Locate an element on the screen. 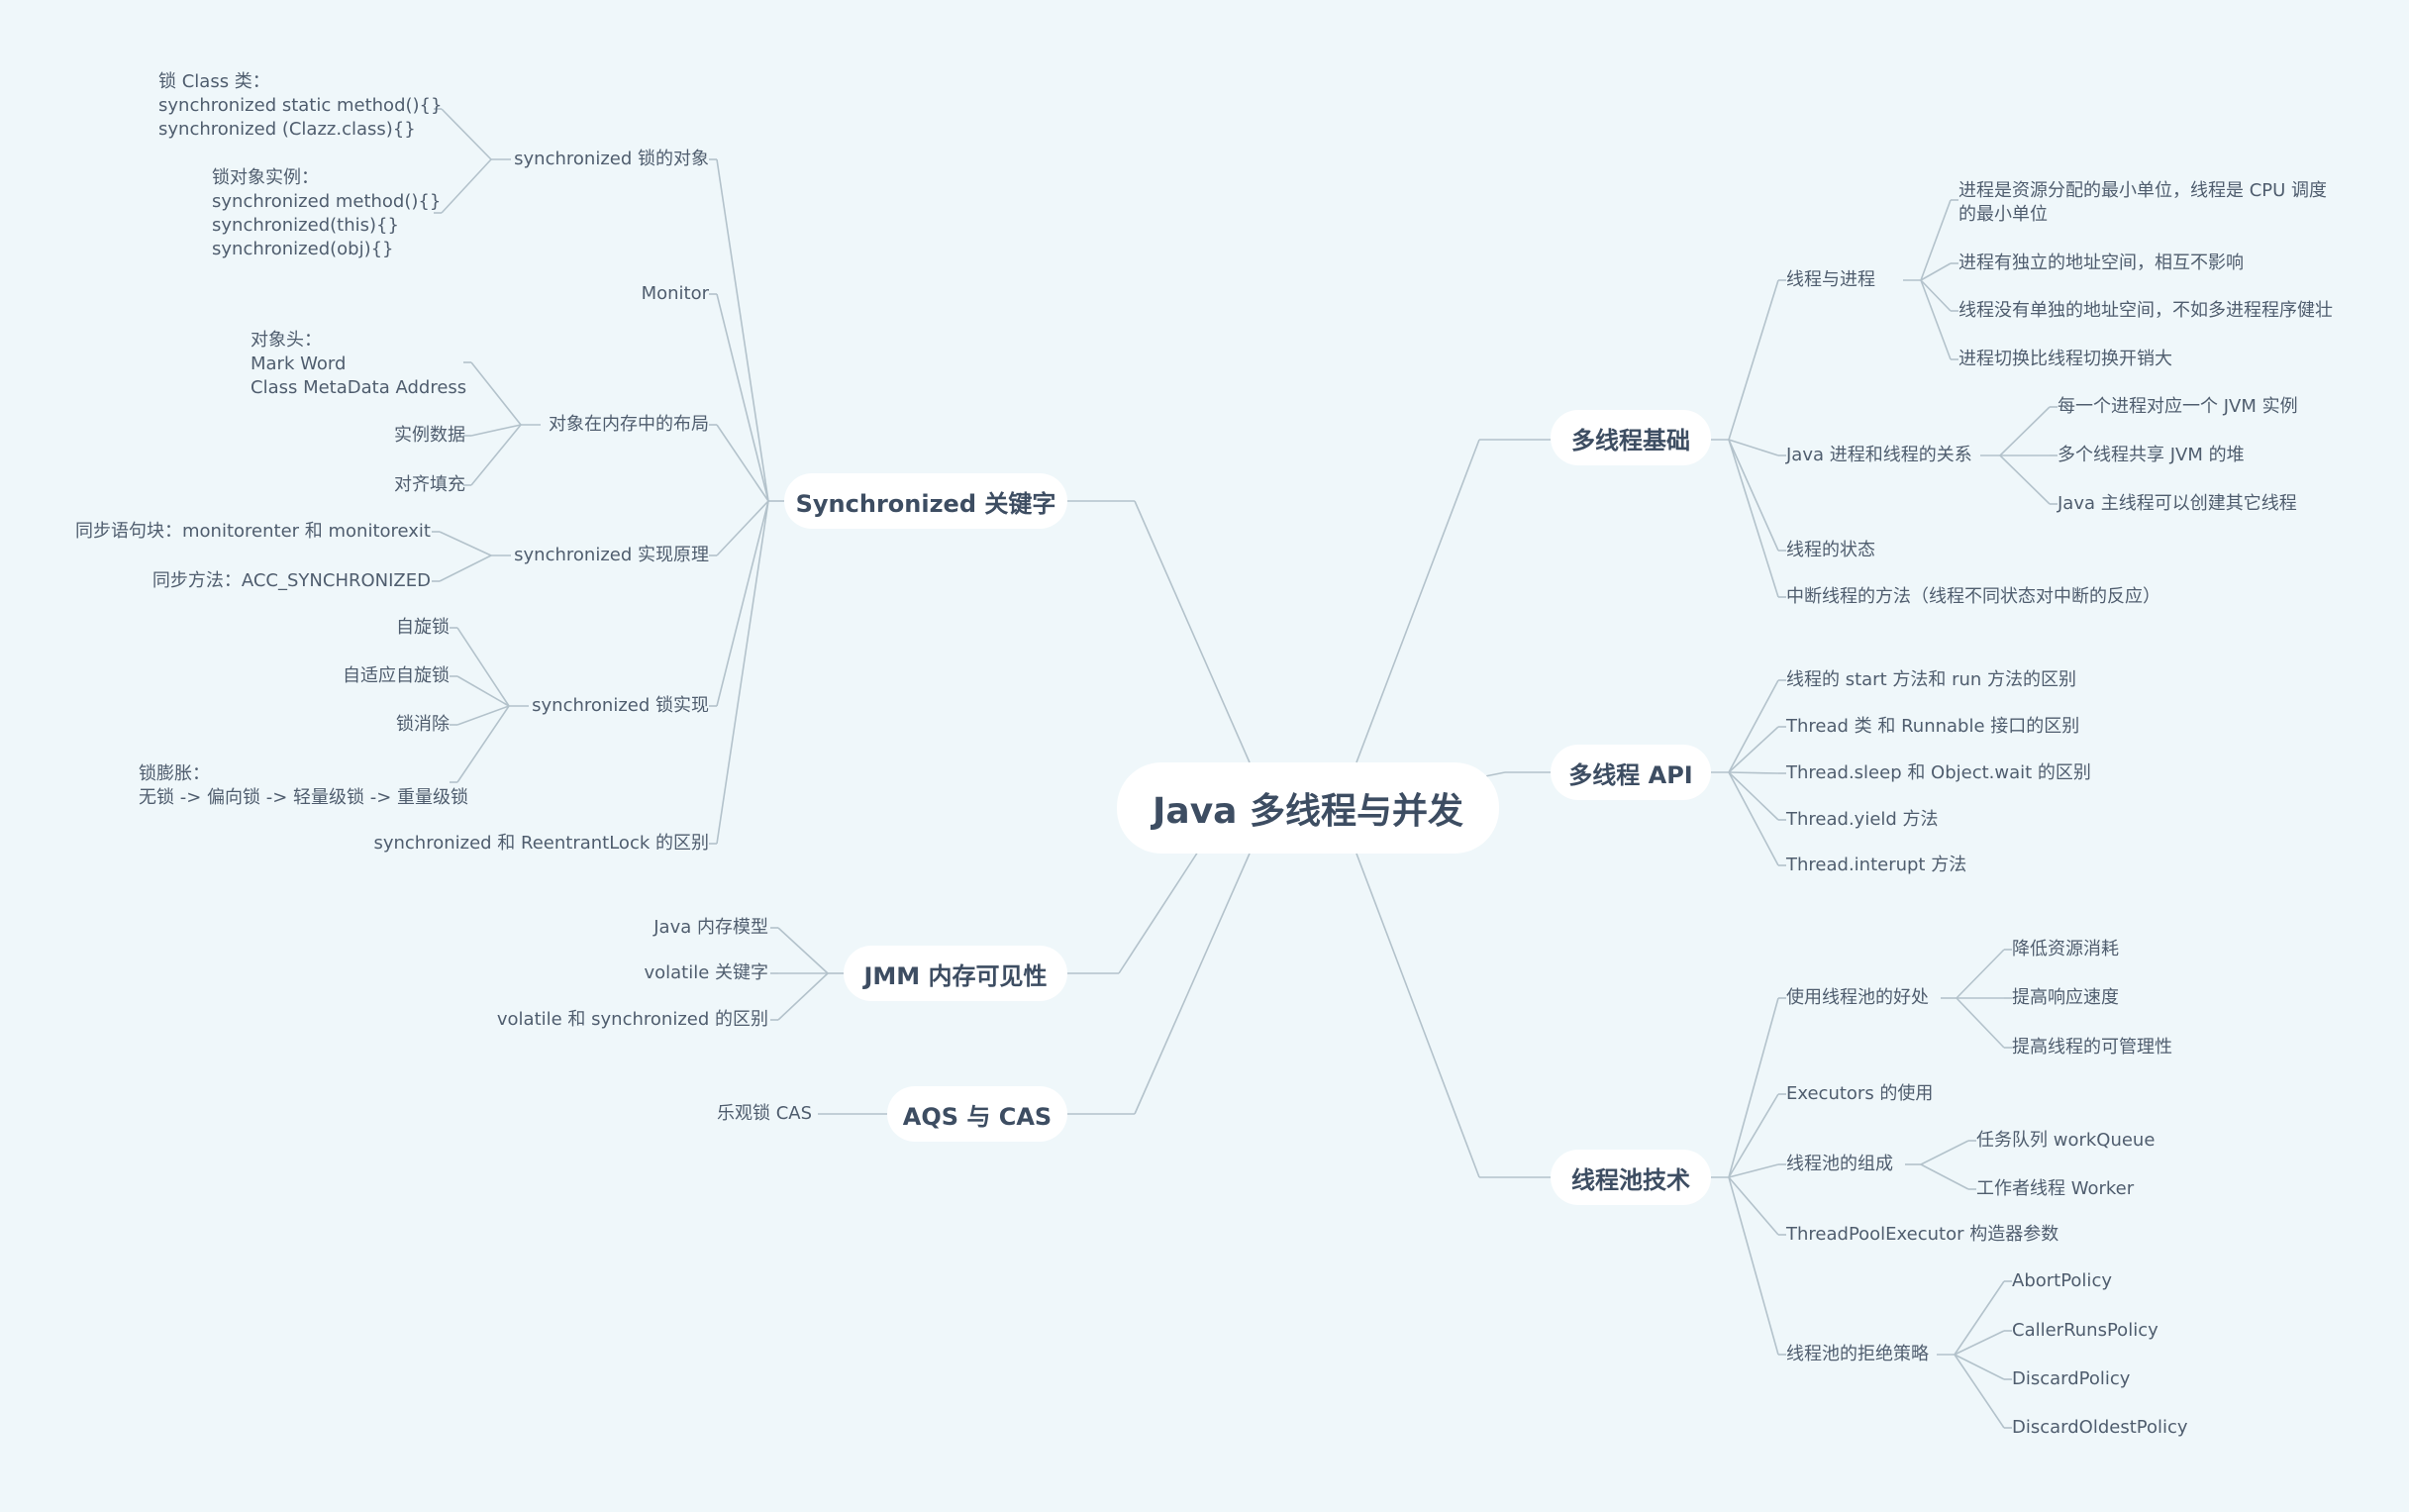 The width and height of the screenshot is (2409, 1512). comp-1: 任务队列 workQueue is located at coordinates (2066, 1140).